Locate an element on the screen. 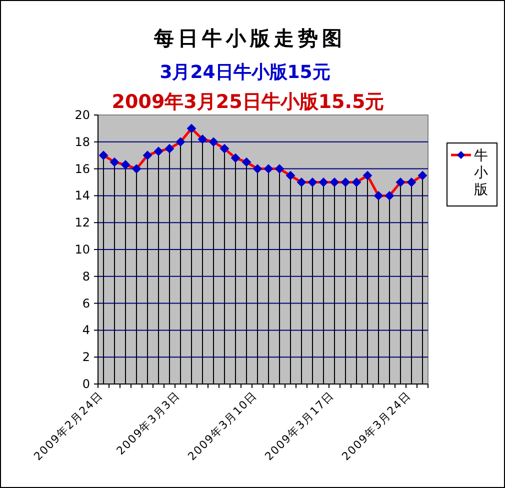  y-tick-label: 20 is located at coordinates (82, 115).